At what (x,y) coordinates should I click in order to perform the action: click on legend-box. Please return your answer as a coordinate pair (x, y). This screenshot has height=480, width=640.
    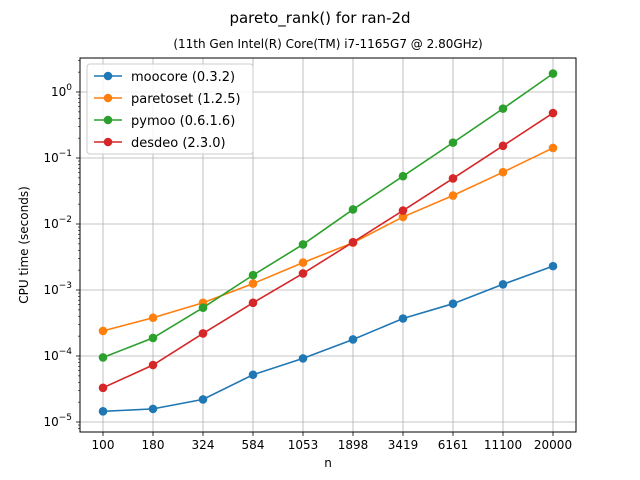
    Looking at the image, I should click on (170, 109).